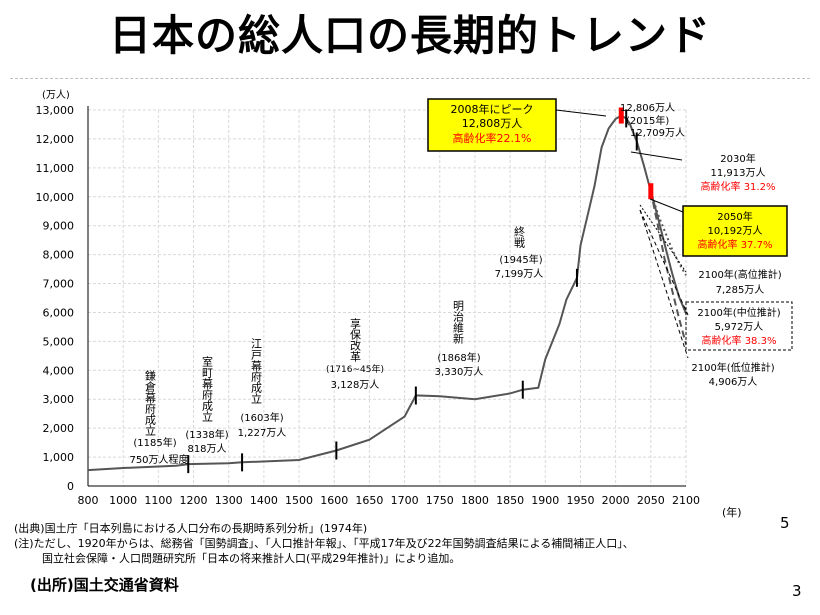 This screenshot has width=820, height=615. What do you see at coordinates (104, 585) in the screenshot?
I see `source-credit: (出所)国土交通省資料` at bounding box center [104, 585].